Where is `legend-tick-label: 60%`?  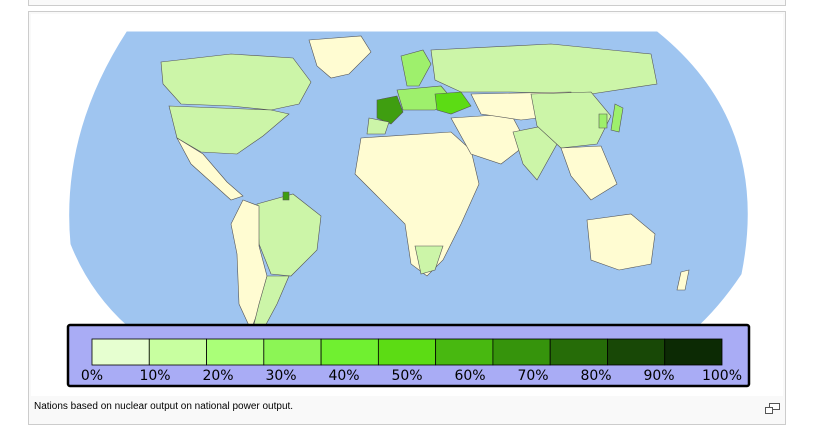 legend-tick-label: 60% is located at coordinates (469, 376).